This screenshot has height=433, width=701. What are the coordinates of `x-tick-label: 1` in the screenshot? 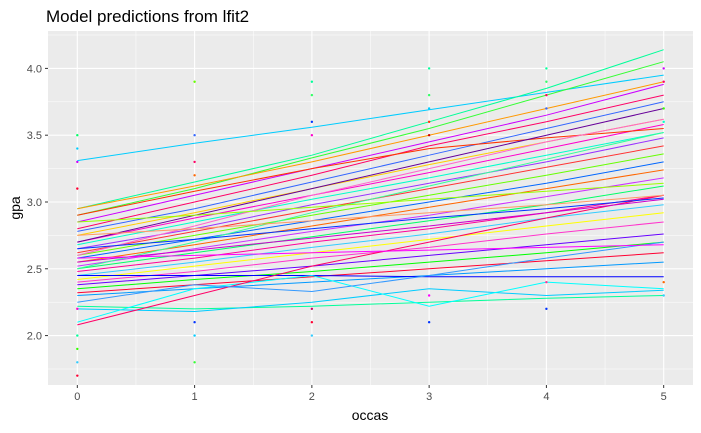 It's located at (195, 397).